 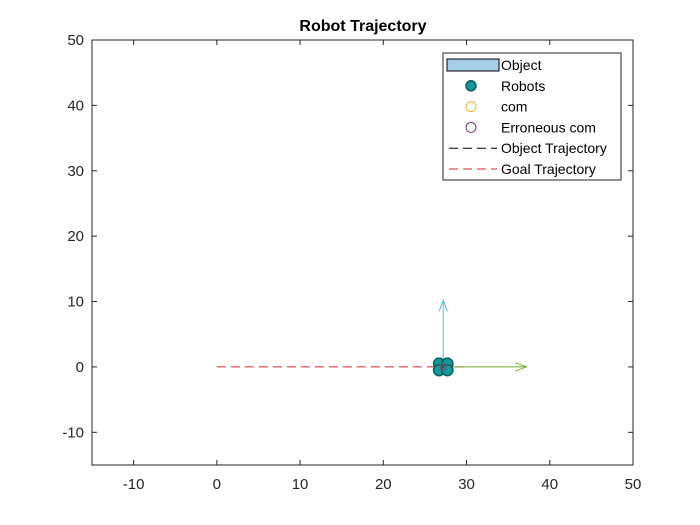 I want to click on legend-label: Object Trajectory, so click(x=554, y=148).